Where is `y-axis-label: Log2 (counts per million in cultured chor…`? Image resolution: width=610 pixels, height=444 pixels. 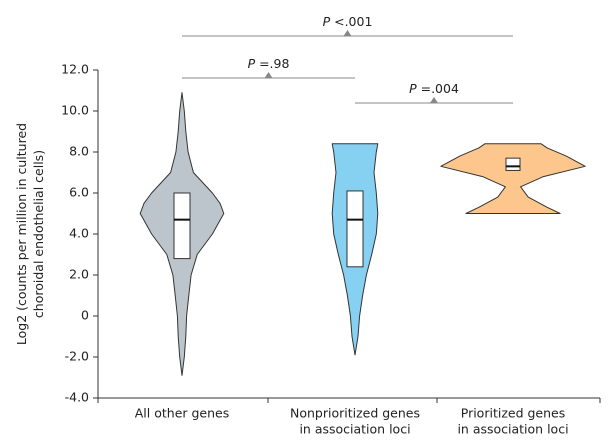
y-axis-label: Log2 (counts per million in cultured chor… is located at coordinates (30, 234).